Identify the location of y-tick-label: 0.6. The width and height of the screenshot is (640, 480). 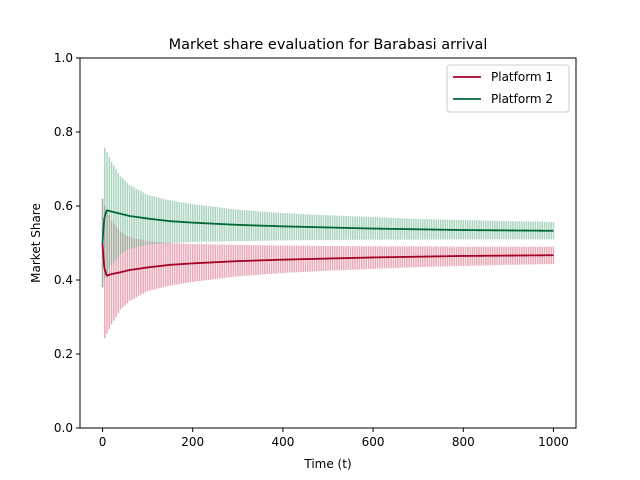
(63, 206).